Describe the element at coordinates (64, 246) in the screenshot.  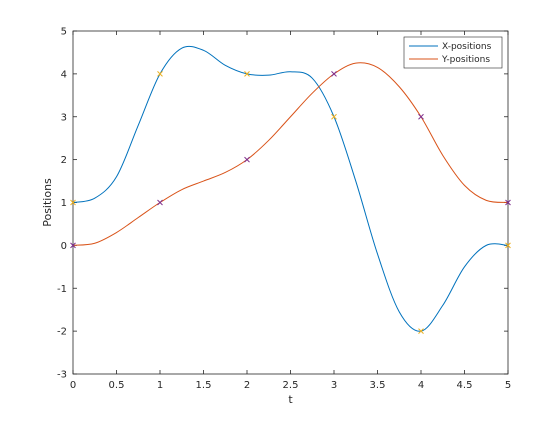
I see `y-tick-label: 0` at that location.